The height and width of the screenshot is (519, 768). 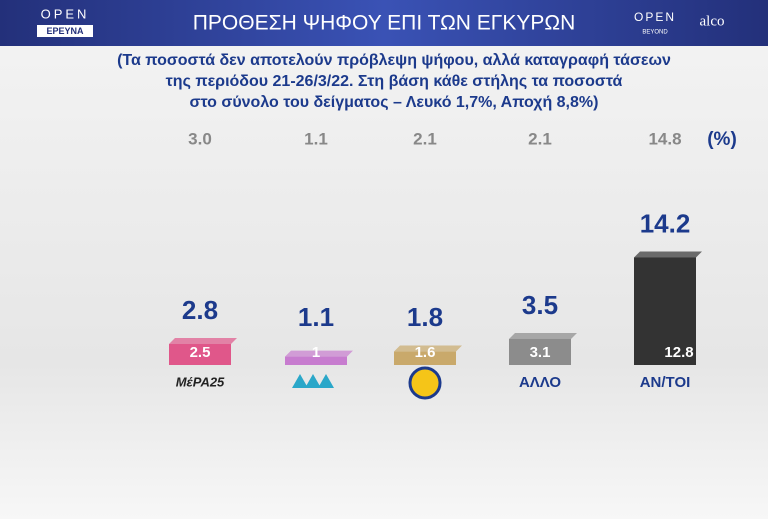 What do you see at coordinates (200, 381) in the screenshot?
I see `category-label: ΜέΡΑ25` at bounding box center [200, 381].